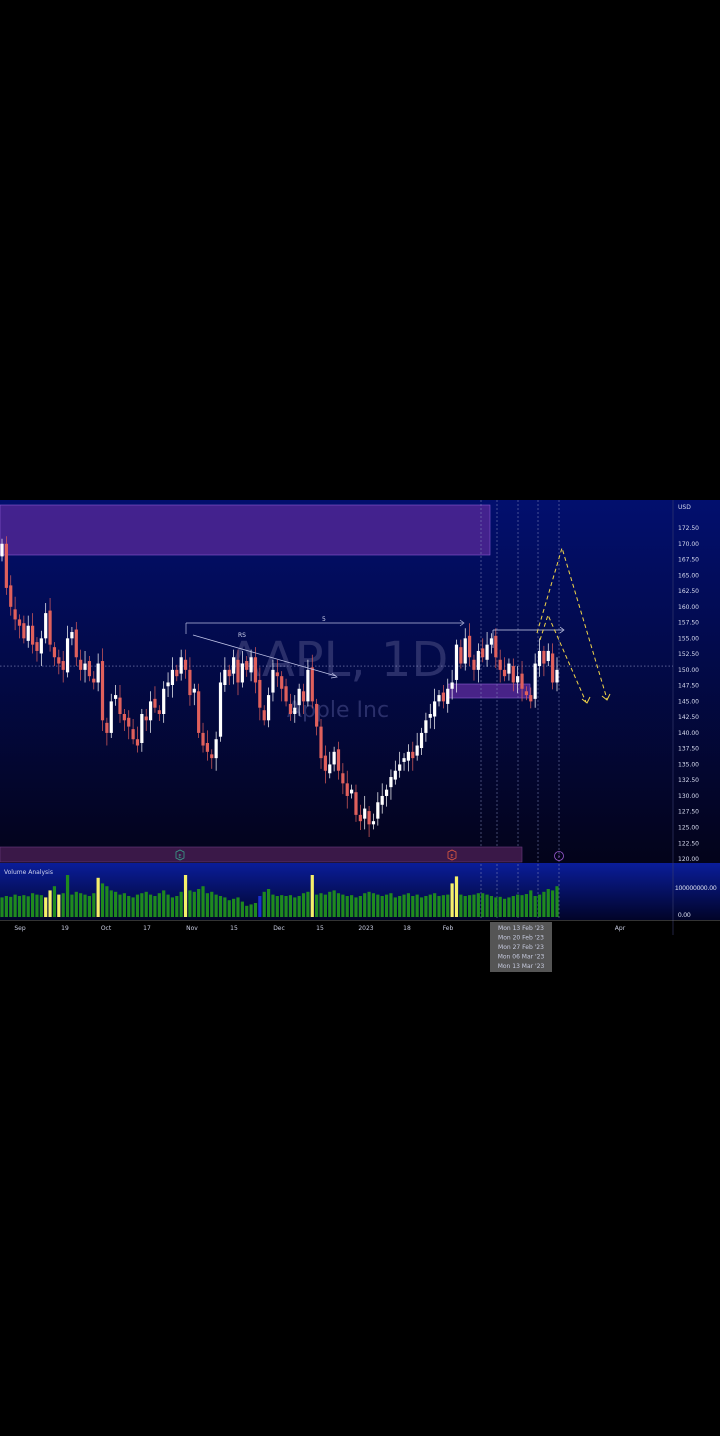  I want to click on time-tick-label: 15, so click(234, 928).